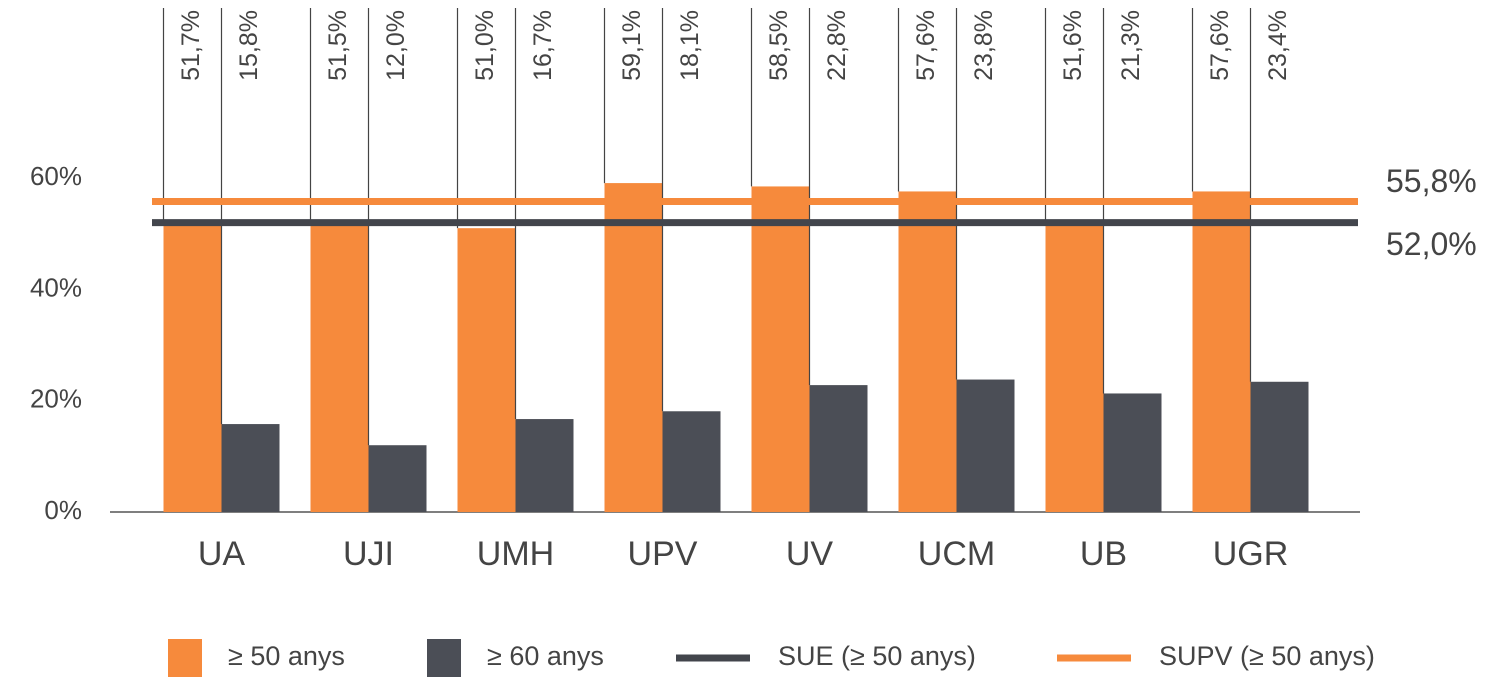  I want to click on value-label: 23,4%, so click(1278, 45).